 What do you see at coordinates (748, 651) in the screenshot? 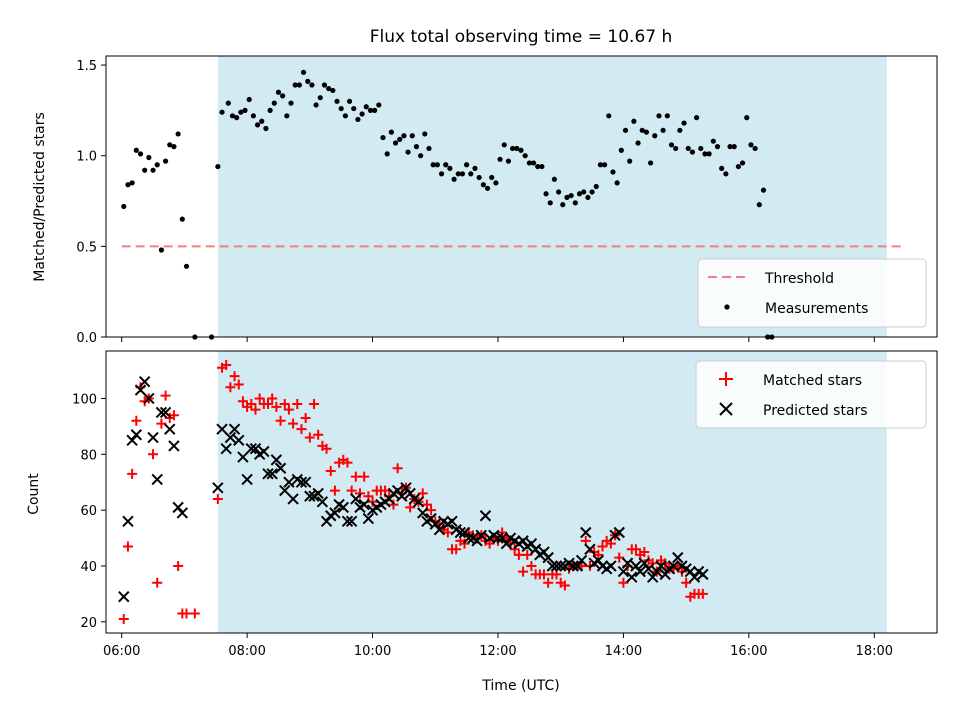
I see `x-tick-label: 16:00` at bounding box center [748, 651].